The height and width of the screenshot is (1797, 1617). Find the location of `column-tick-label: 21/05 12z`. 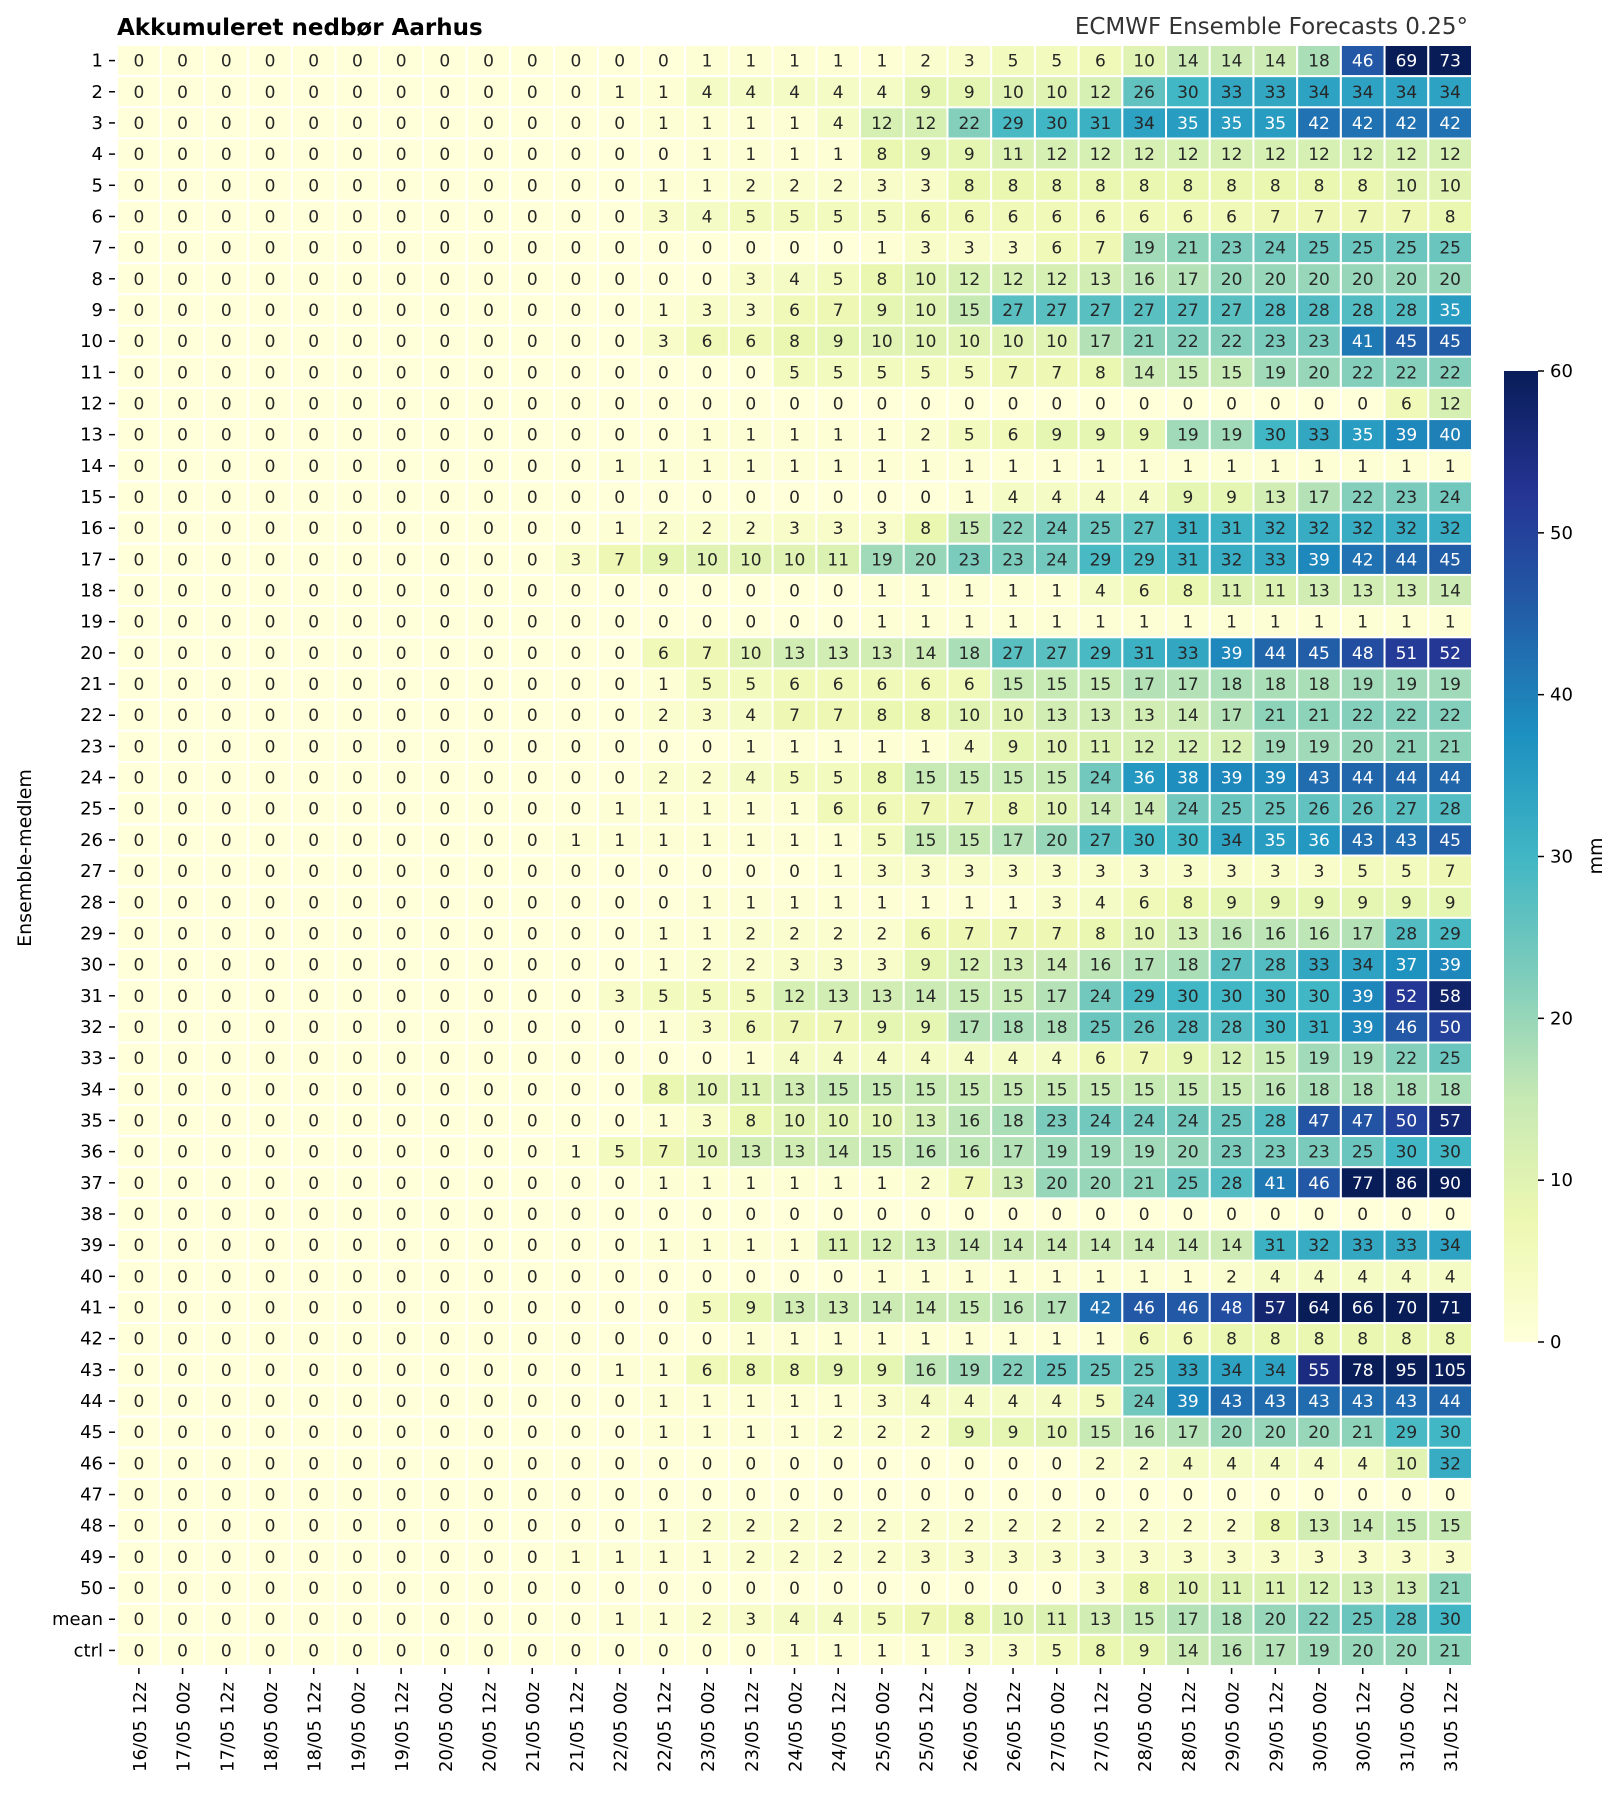

column-tick-label: 21/05 12z is located at coordinates (577, 1727).